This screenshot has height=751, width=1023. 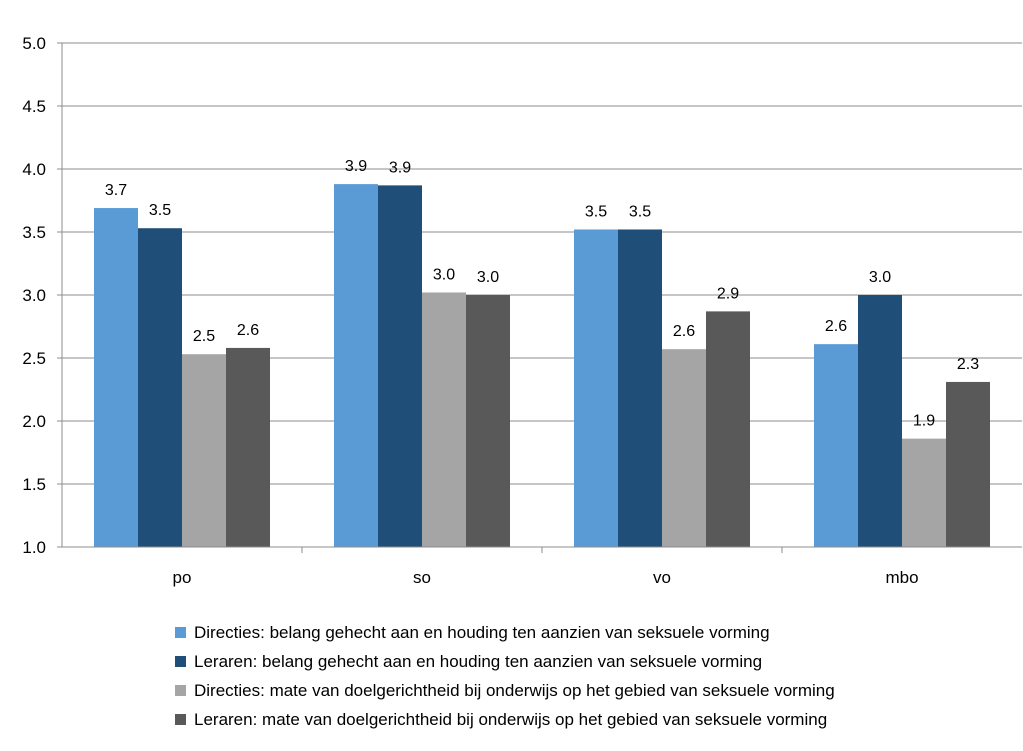 I want to click on y-tick-label: 2.0, so click(x=34, y=421).